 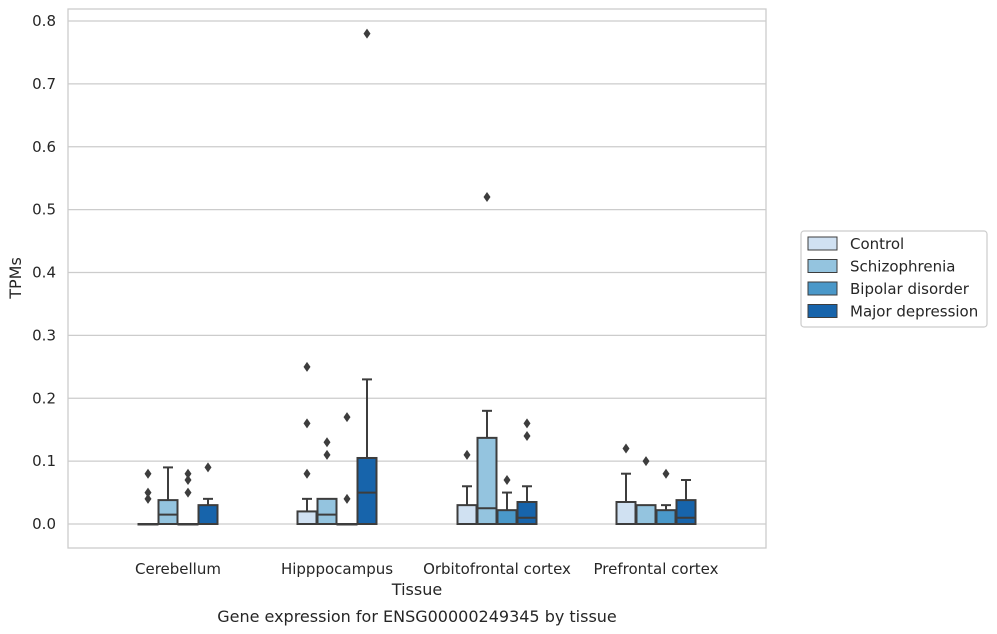 I want to click on y-axis-ticks: 0.0 0.1 0.2 0.3 0.4 0.5 0.6 0.7 0.8, so click(x=44, y=272).